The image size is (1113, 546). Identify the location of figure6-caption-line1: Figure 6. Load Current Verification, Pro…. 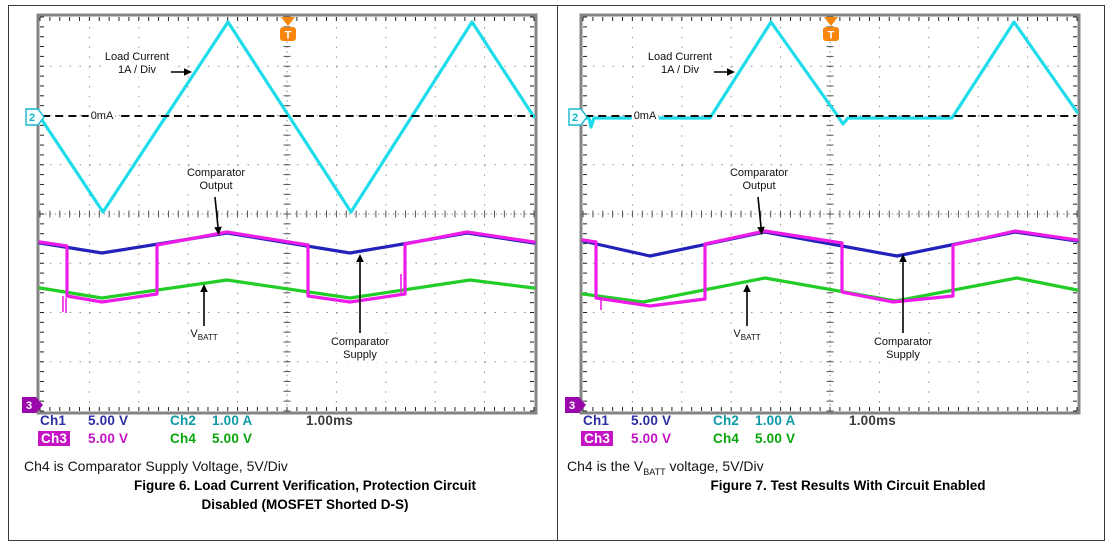
(305, 485).